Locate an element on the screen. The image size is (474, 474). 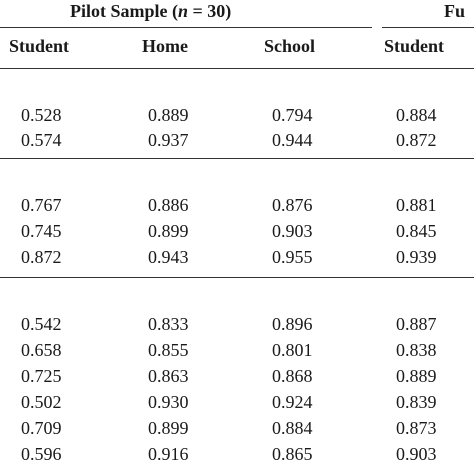
table-cell: 0.833 is located at coordinates (168, 324).